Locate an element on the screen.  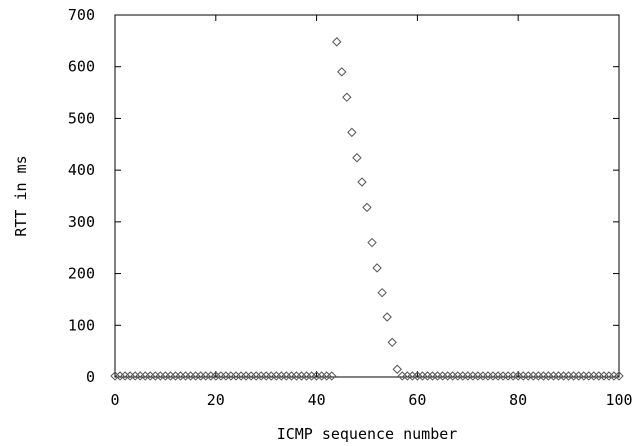
y-tick-label: 0 is located at coordinates (90, 377).